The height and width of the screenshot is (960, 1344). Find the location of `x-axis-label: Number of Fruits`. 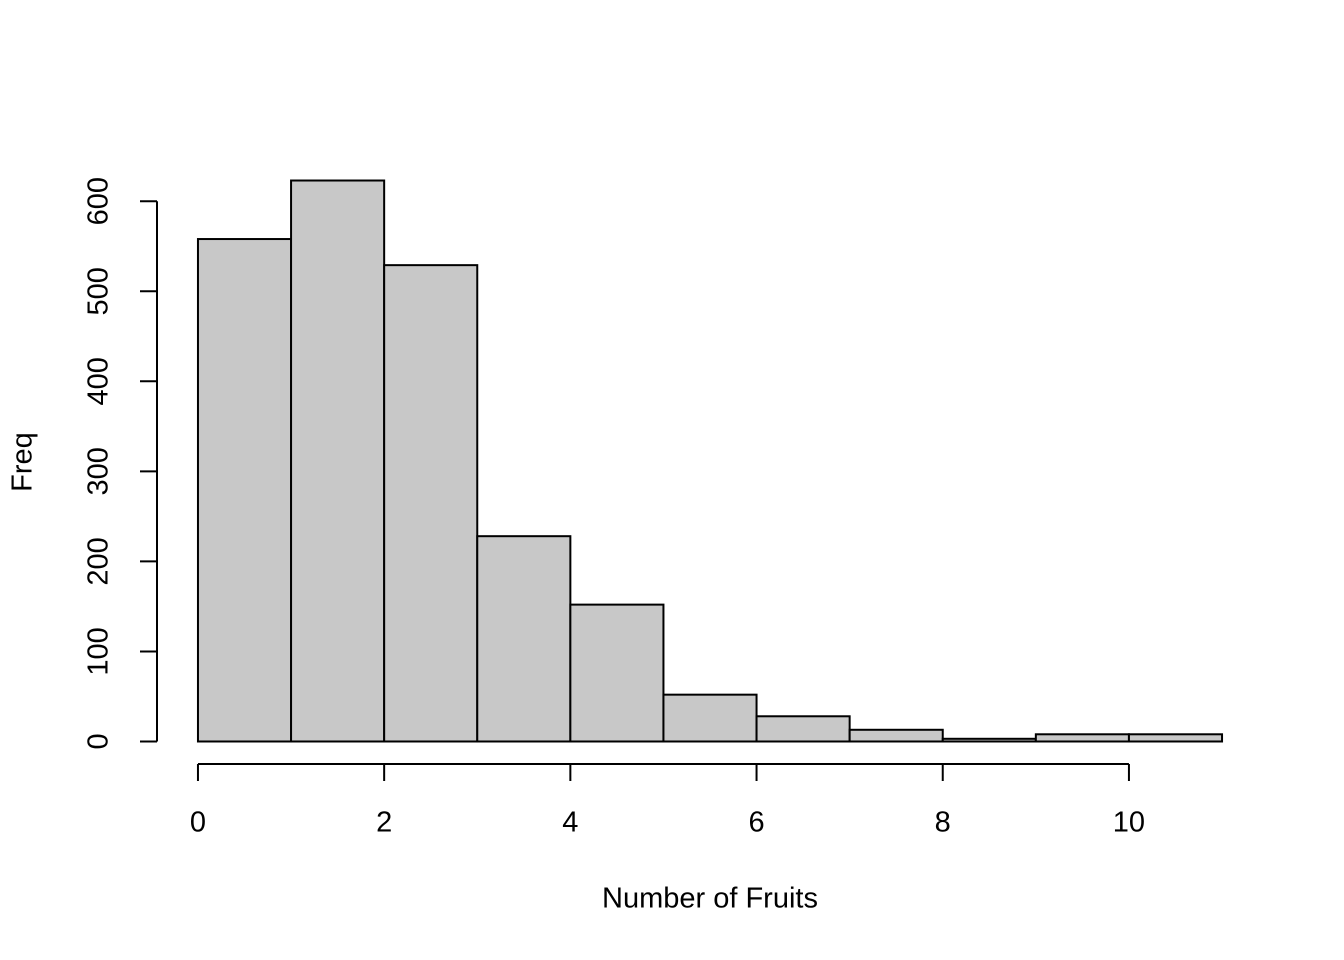

x-axis-label: Number of Fruits is located at coordinates (710, 899).